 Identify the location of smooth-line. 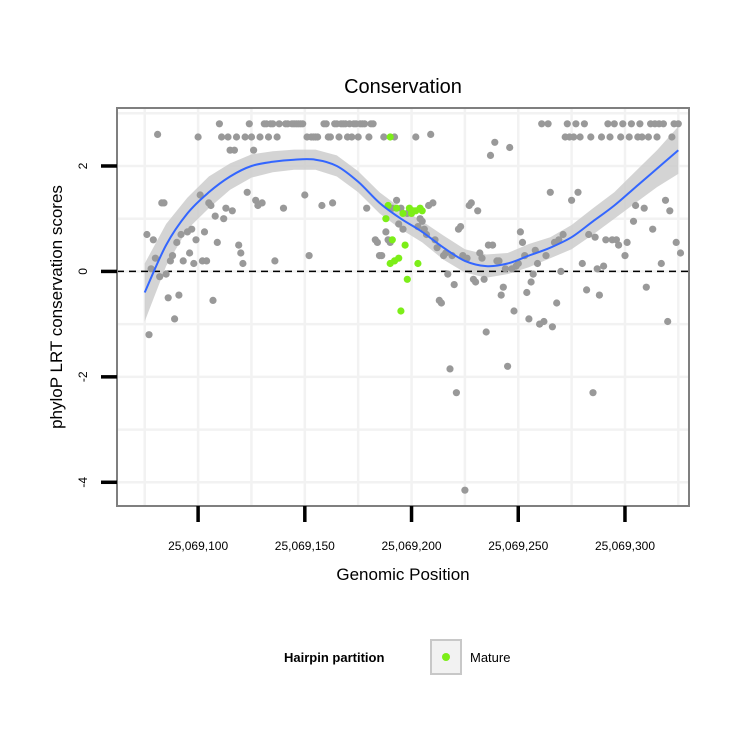
(411, 221).